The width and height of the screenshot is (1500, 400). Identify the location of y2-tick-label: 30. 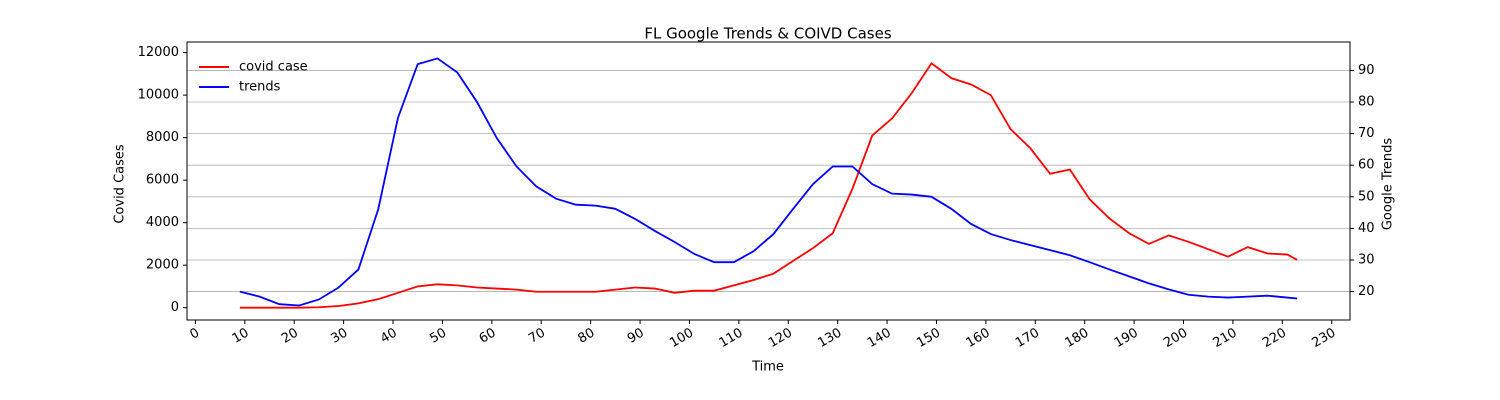
(1366, 259).